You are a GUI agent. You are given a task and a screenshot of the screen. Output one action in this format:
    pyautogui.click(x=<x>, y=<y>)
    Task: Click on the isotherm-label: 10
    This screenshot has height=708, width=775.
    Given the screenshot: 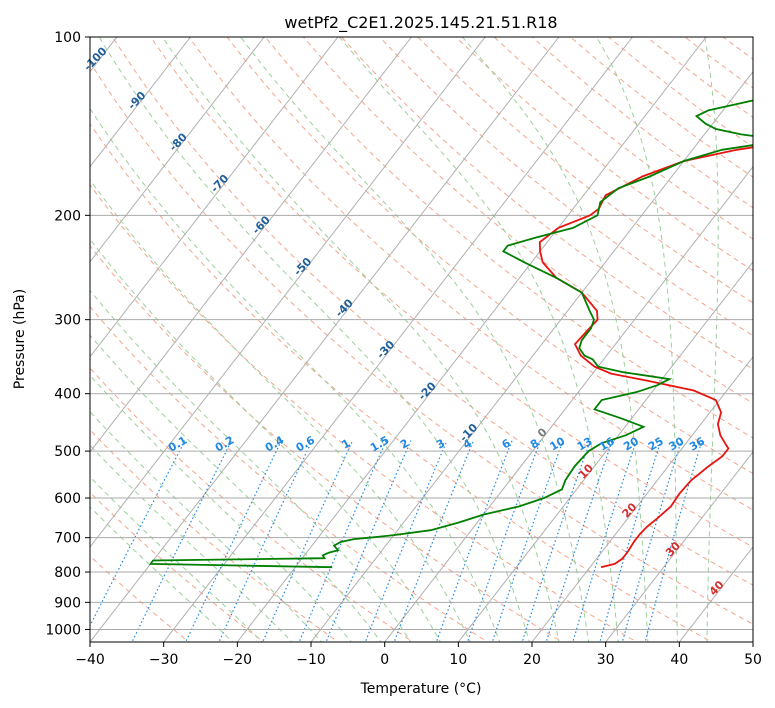 What is the action you would take?
    pyautogui.click(x=586, y=471)
    